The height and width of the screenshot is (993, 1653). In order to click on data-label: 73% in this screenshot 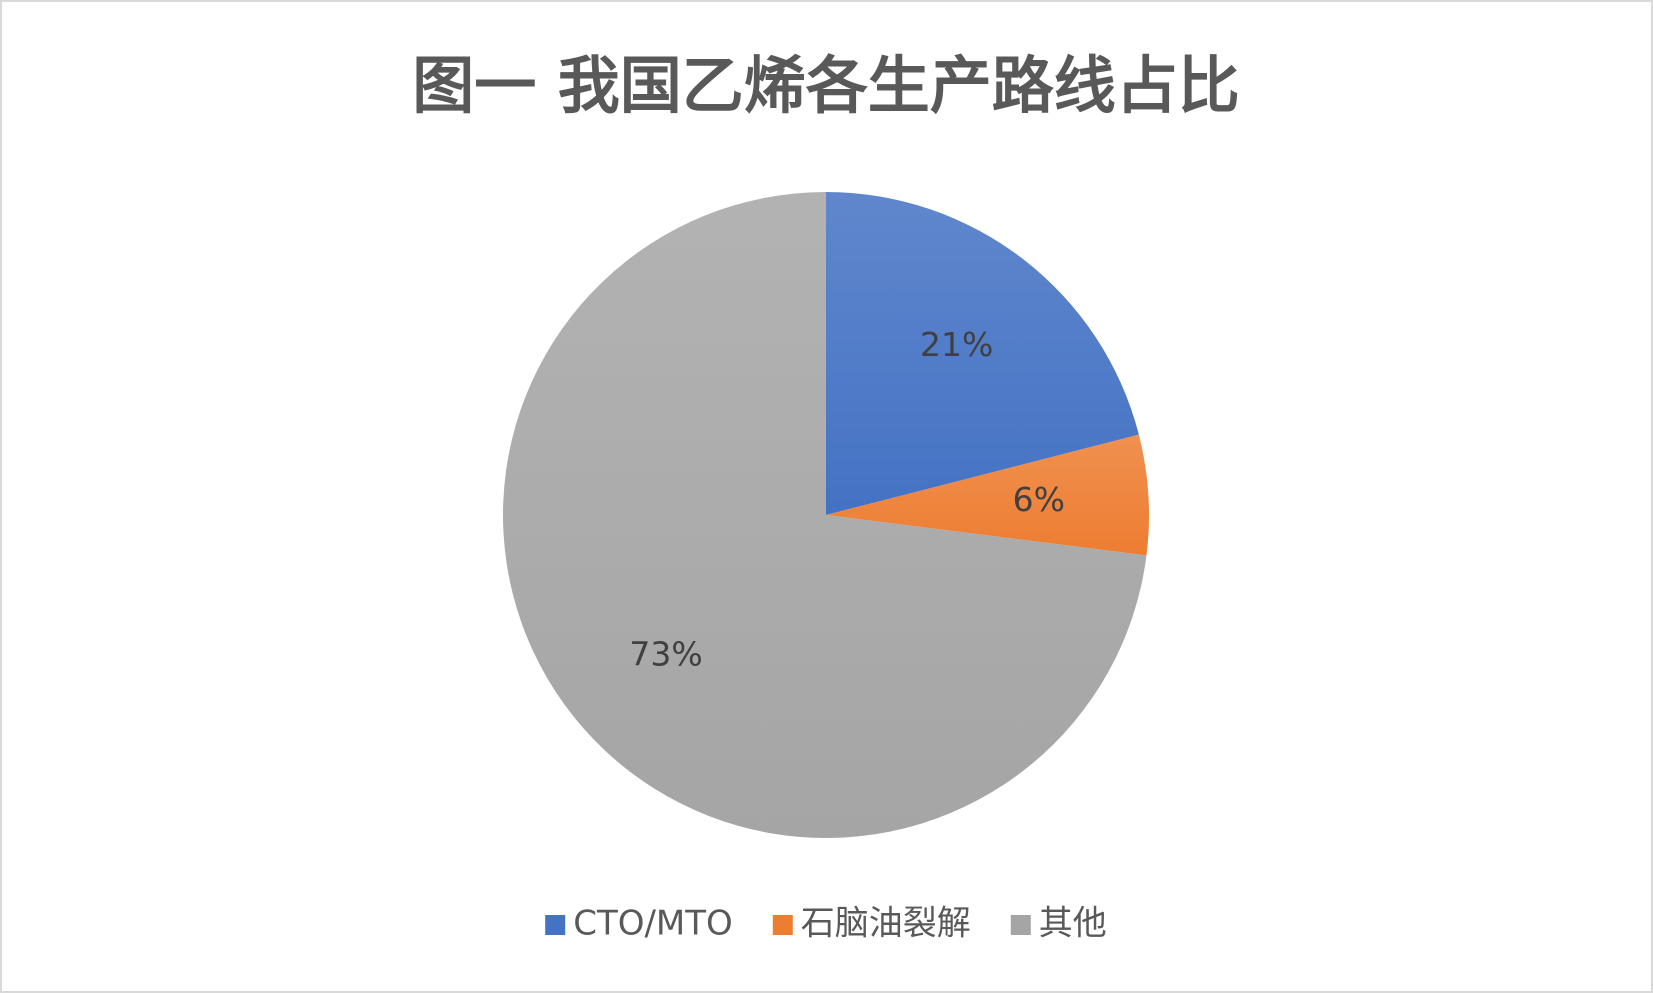, I will do `click(665, 653)`.